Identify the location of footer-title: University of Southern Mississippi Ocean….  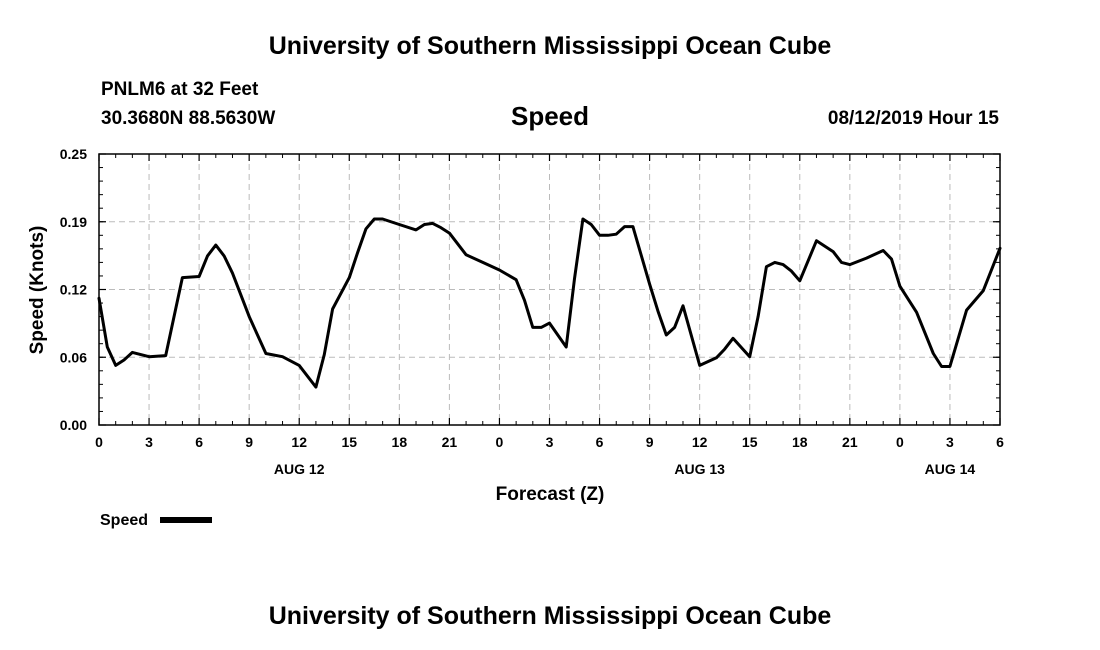
(550, 616).